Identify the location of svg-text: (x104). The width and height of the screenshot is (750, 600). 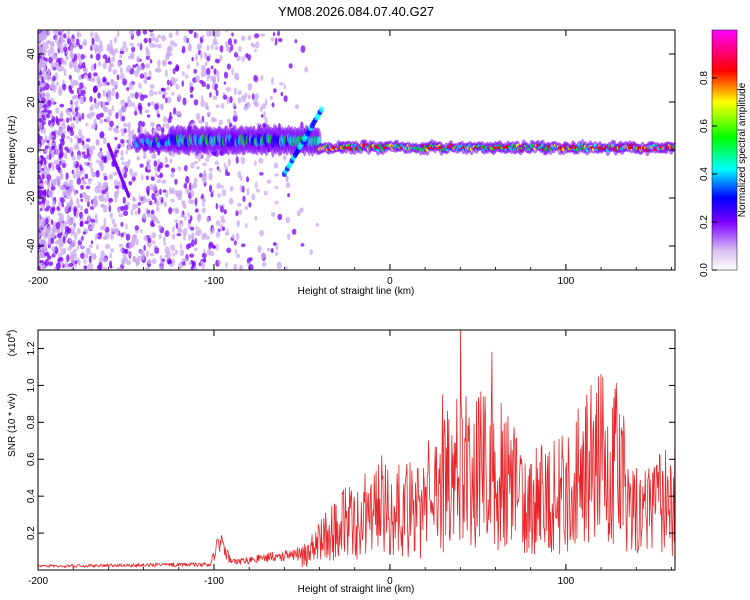
(12, 343).